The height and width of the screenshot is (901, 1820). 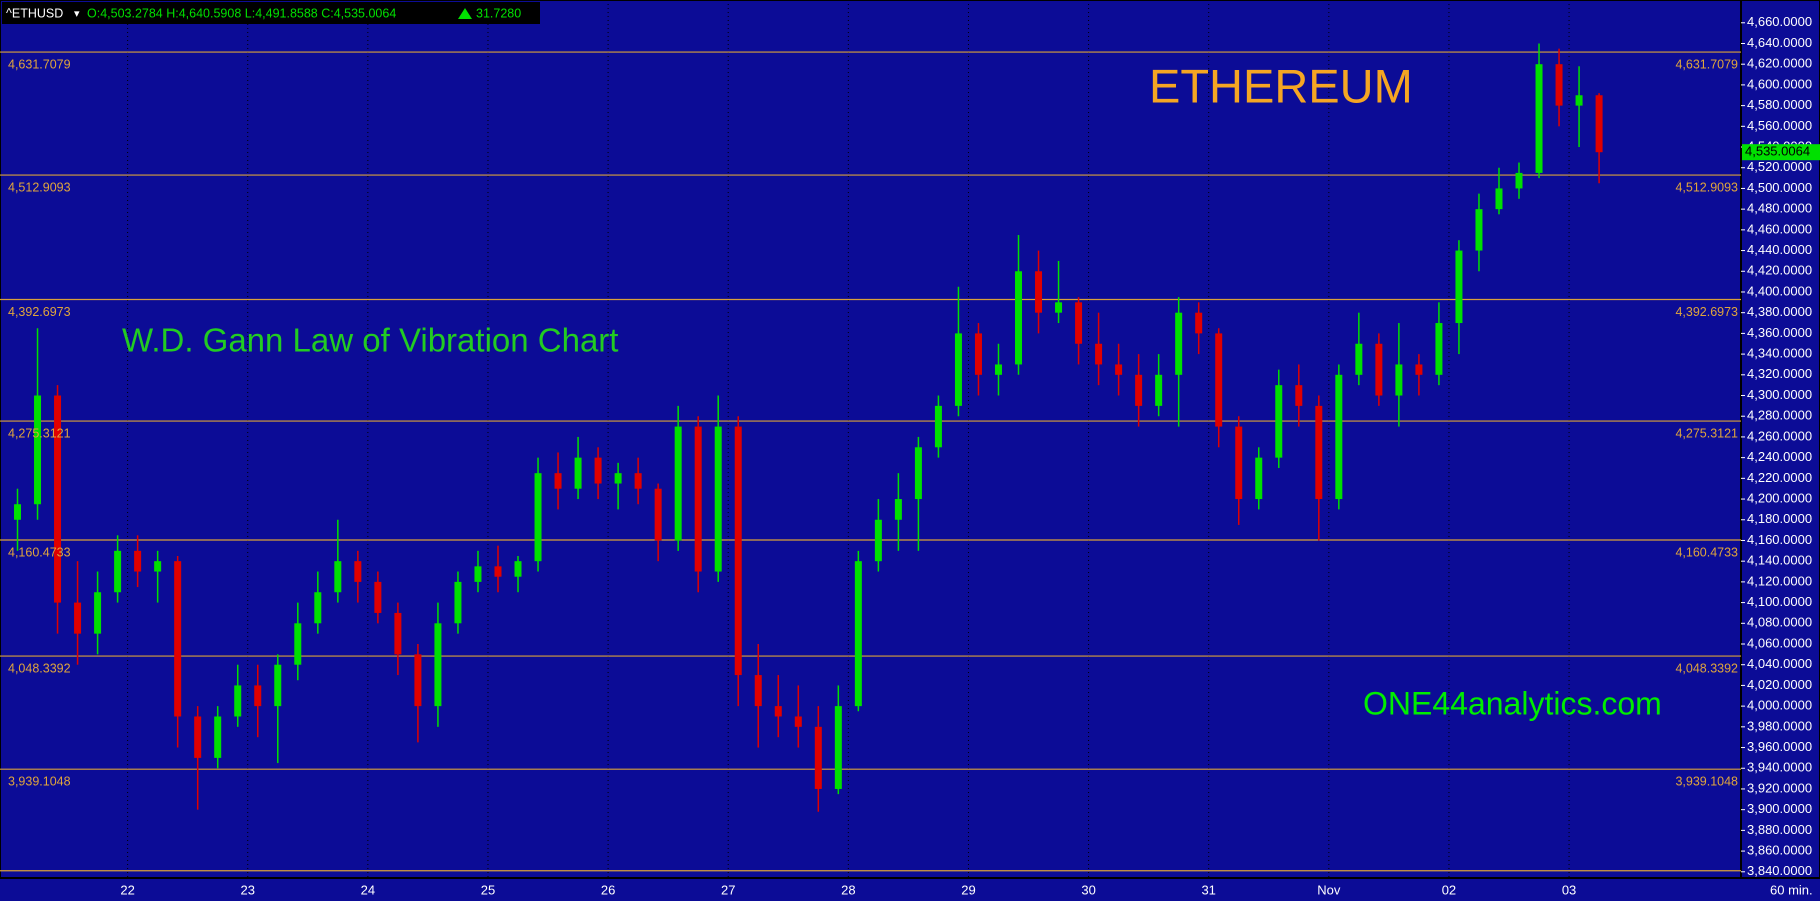 What do you see at coordinates (39, 312) in the screenshot?
I see `level-label-left: 4,392.6973` at bounding box center [39, 312].